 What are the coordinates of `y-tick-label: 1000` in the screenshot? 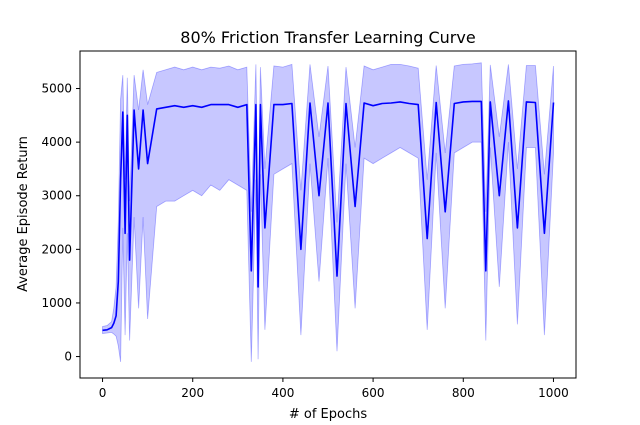 It's located at (56, 303).